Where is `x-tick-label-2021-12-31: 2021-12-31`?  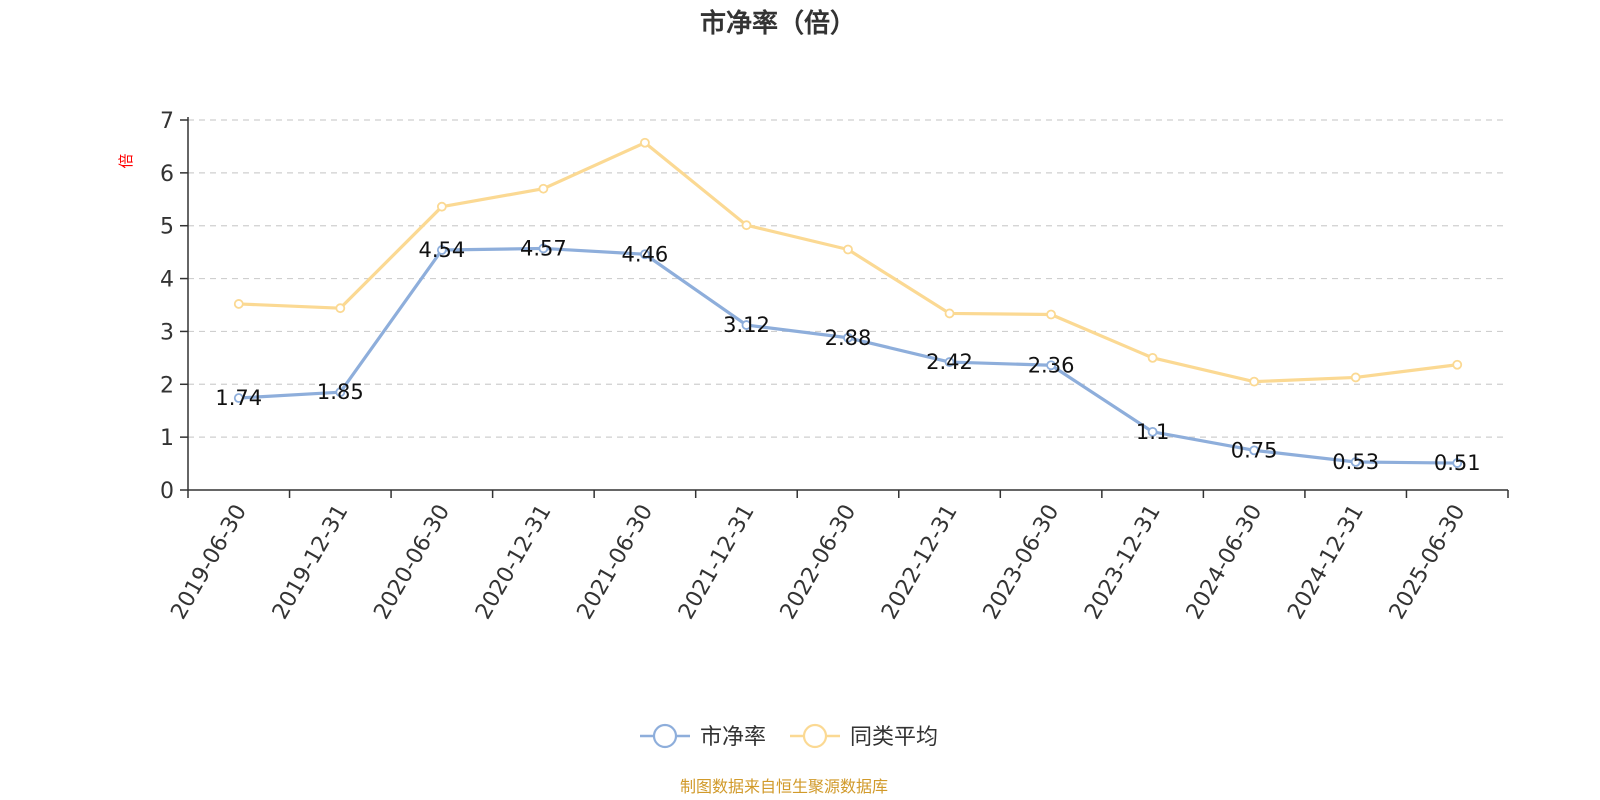
x-tick-label-2021-12-31: 2021-12-31 is located at coordinates (717, 562).